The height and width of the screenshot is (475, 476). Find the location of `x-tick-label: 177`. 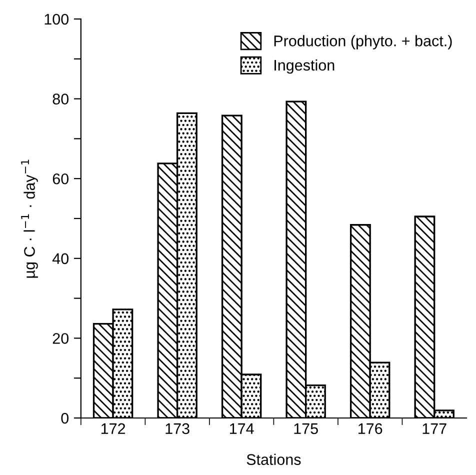

x-tick-label: 177 is located at coordinates (434, 428).